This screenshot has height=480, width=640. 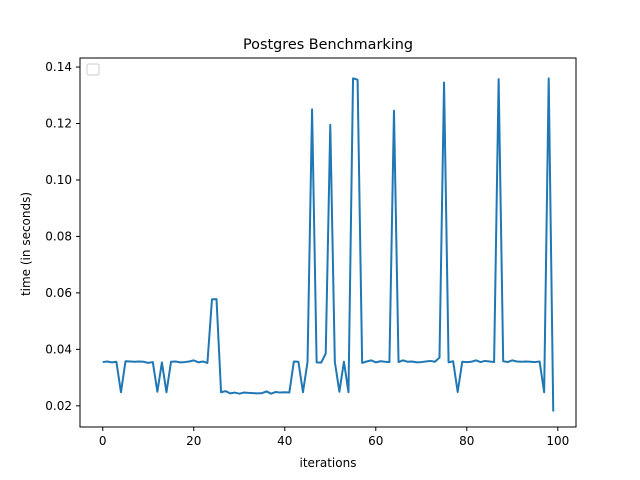 What do you see at coordinates (58, 236) in the screenshot?
I see `y-tick-label: 0.08` at bounding box center [58, 236].